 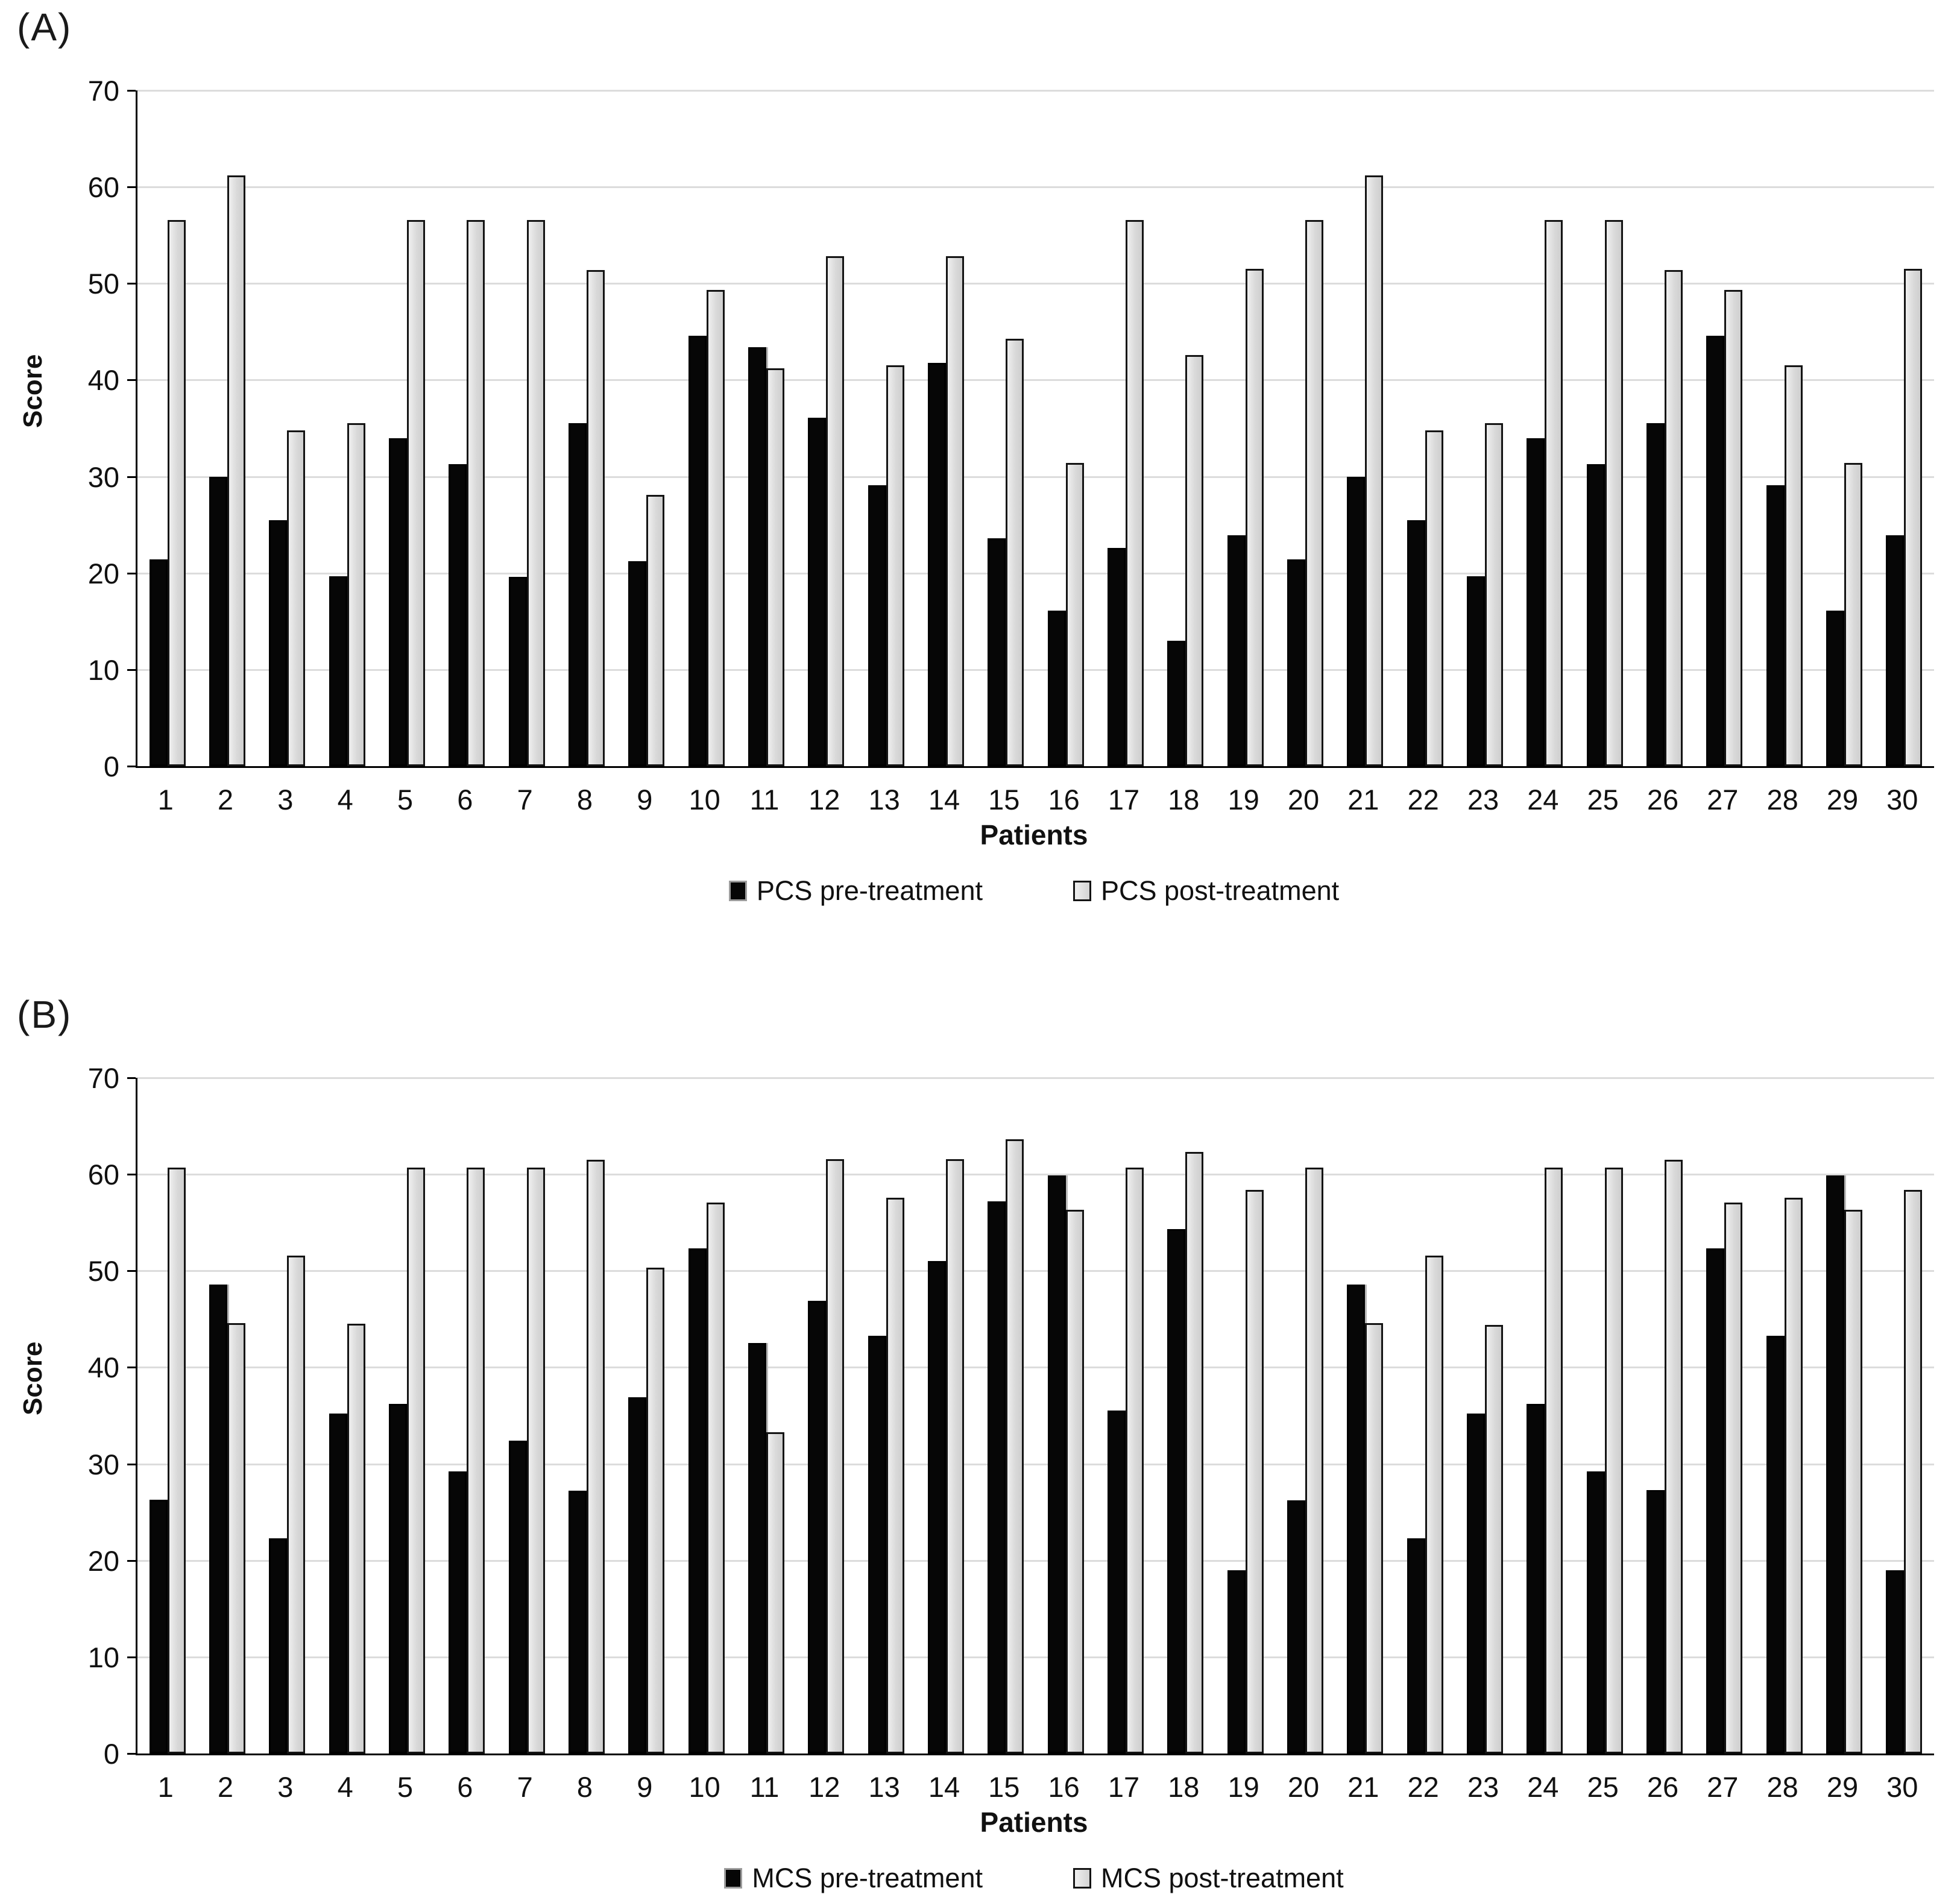 I want to click on x-axis-tick-label: 6, so click(x=465, y=1787).